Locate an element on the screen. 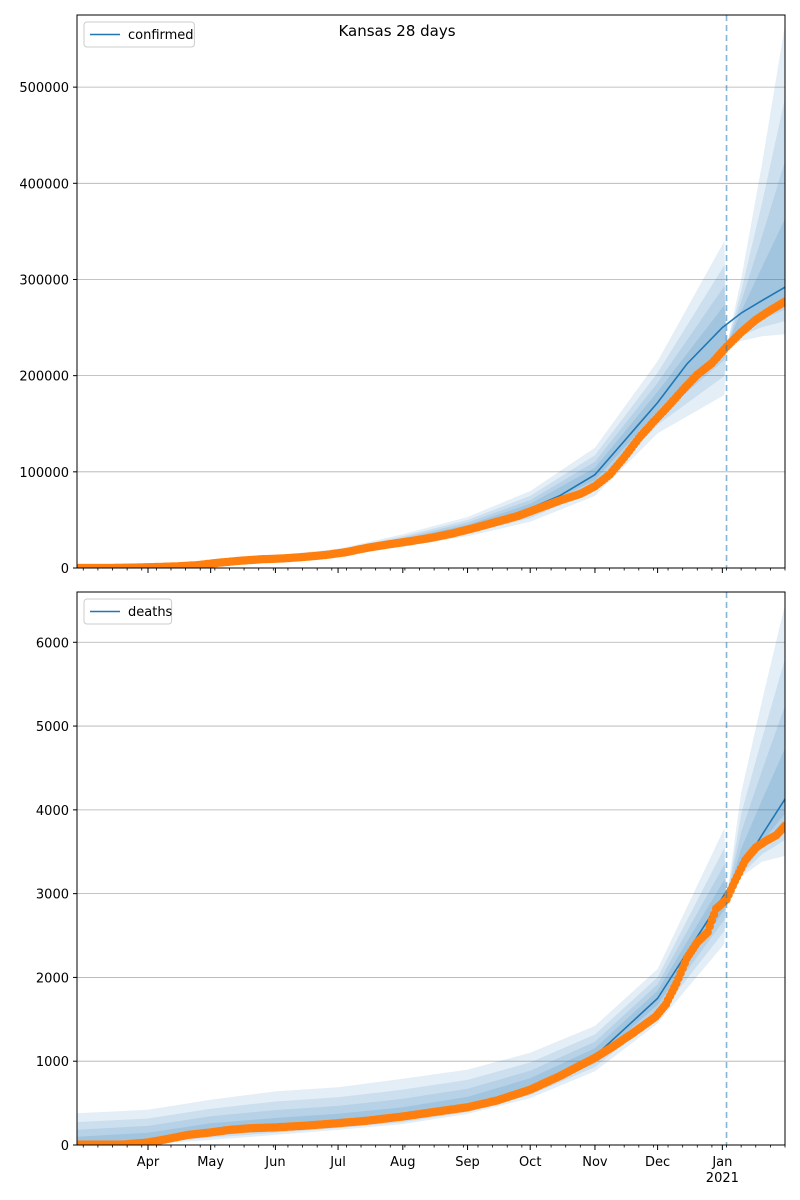 The height and width of the screenshot is (1200, 800). x-tick-label: Jul is located at coordinates (337, 1162).